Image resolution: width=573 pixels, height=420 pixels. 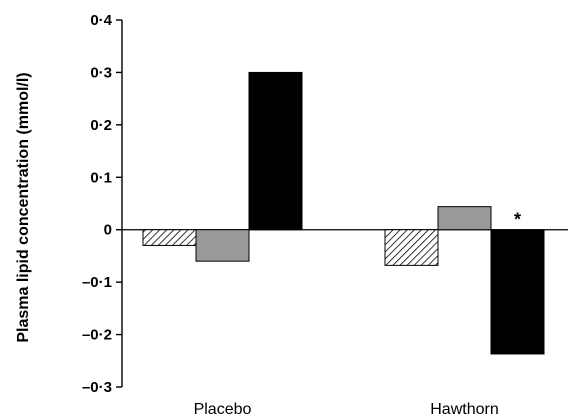 What do you see at coordinates (223, 409) in the screenshot?
I see `category-label: Placebo` at bounding box center [223, 409].